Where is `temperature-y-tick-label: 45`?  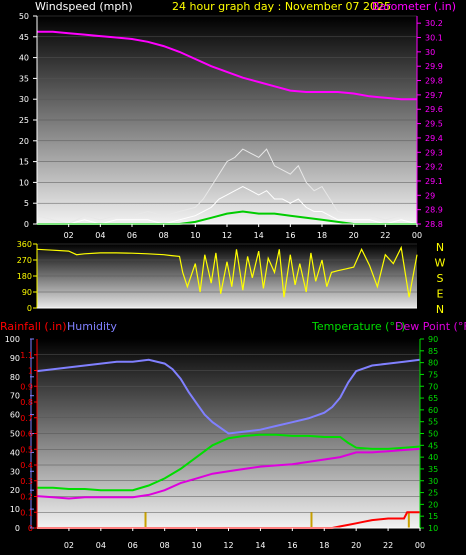
temperature-y-tick-label: 45 is located at coordinates (433, 445).